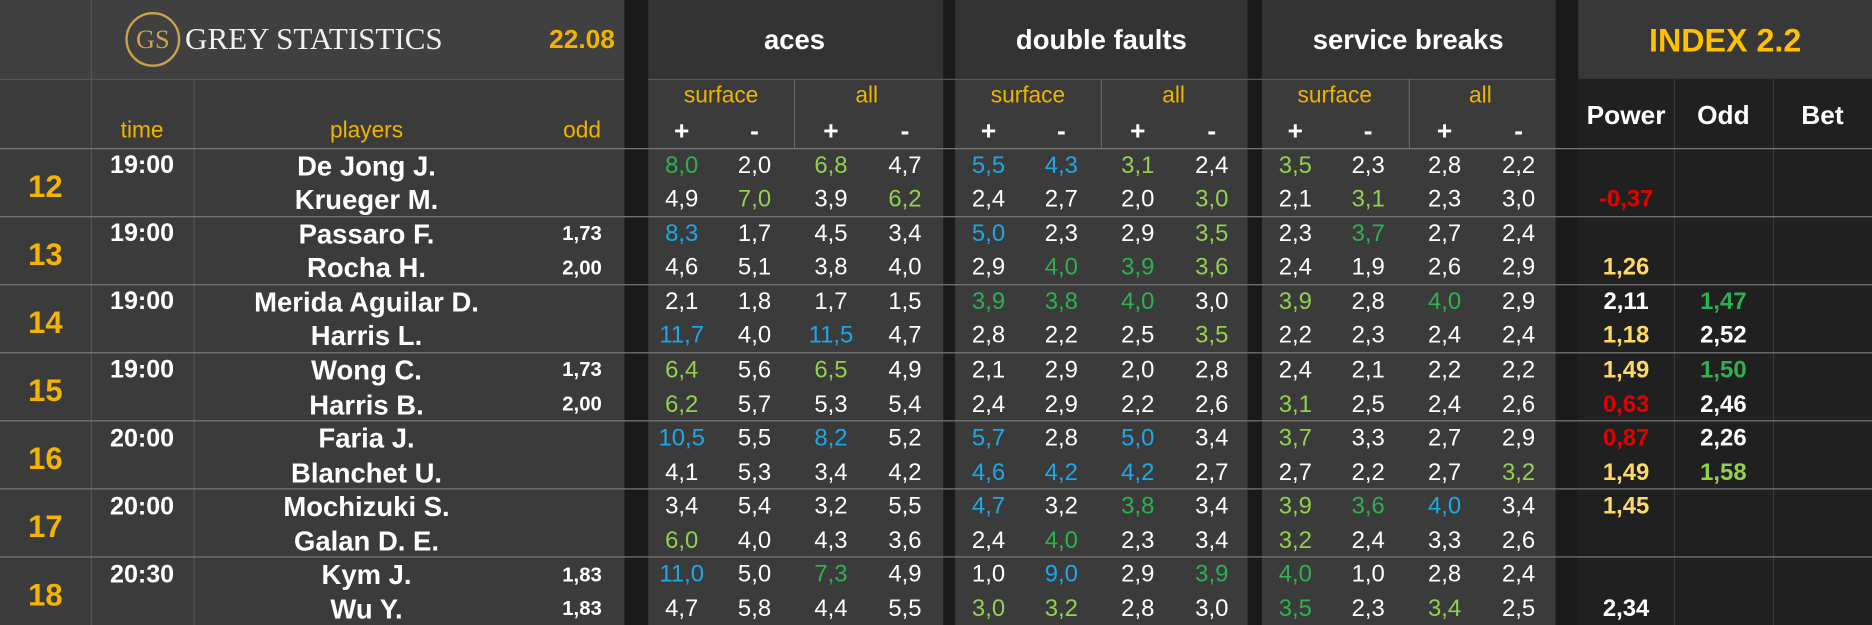 The image size is (1872, 625). Describe the element at coordinates (1626, 506) in the screenshot. I see `power-value: 1,45` at that location.